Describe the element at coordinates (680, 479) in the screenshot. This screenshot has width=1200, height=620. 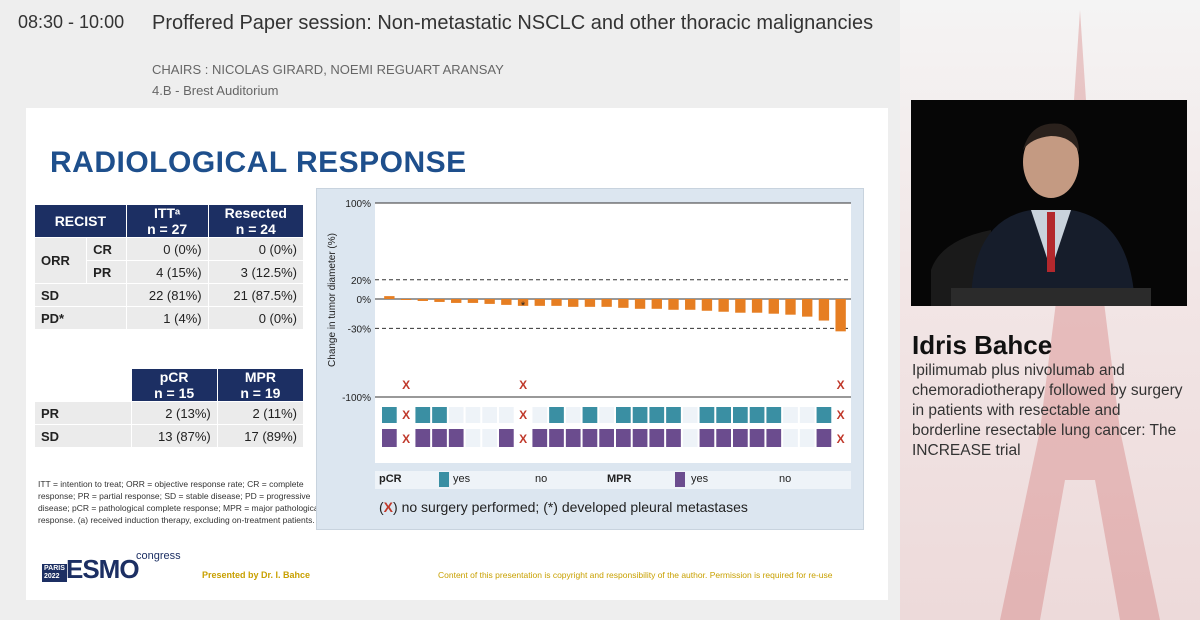
I see `legend-mpr-yes-swatch` at that location.